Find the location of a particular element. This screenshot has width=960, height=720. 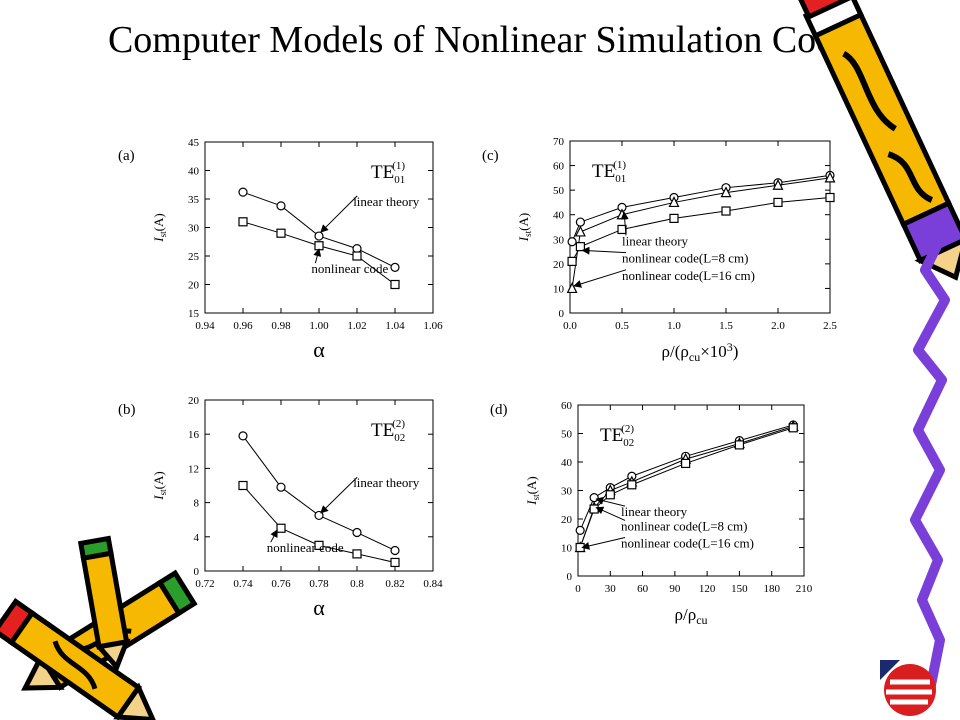

x-tick-label: 120 is located at coordinates (707, 589).